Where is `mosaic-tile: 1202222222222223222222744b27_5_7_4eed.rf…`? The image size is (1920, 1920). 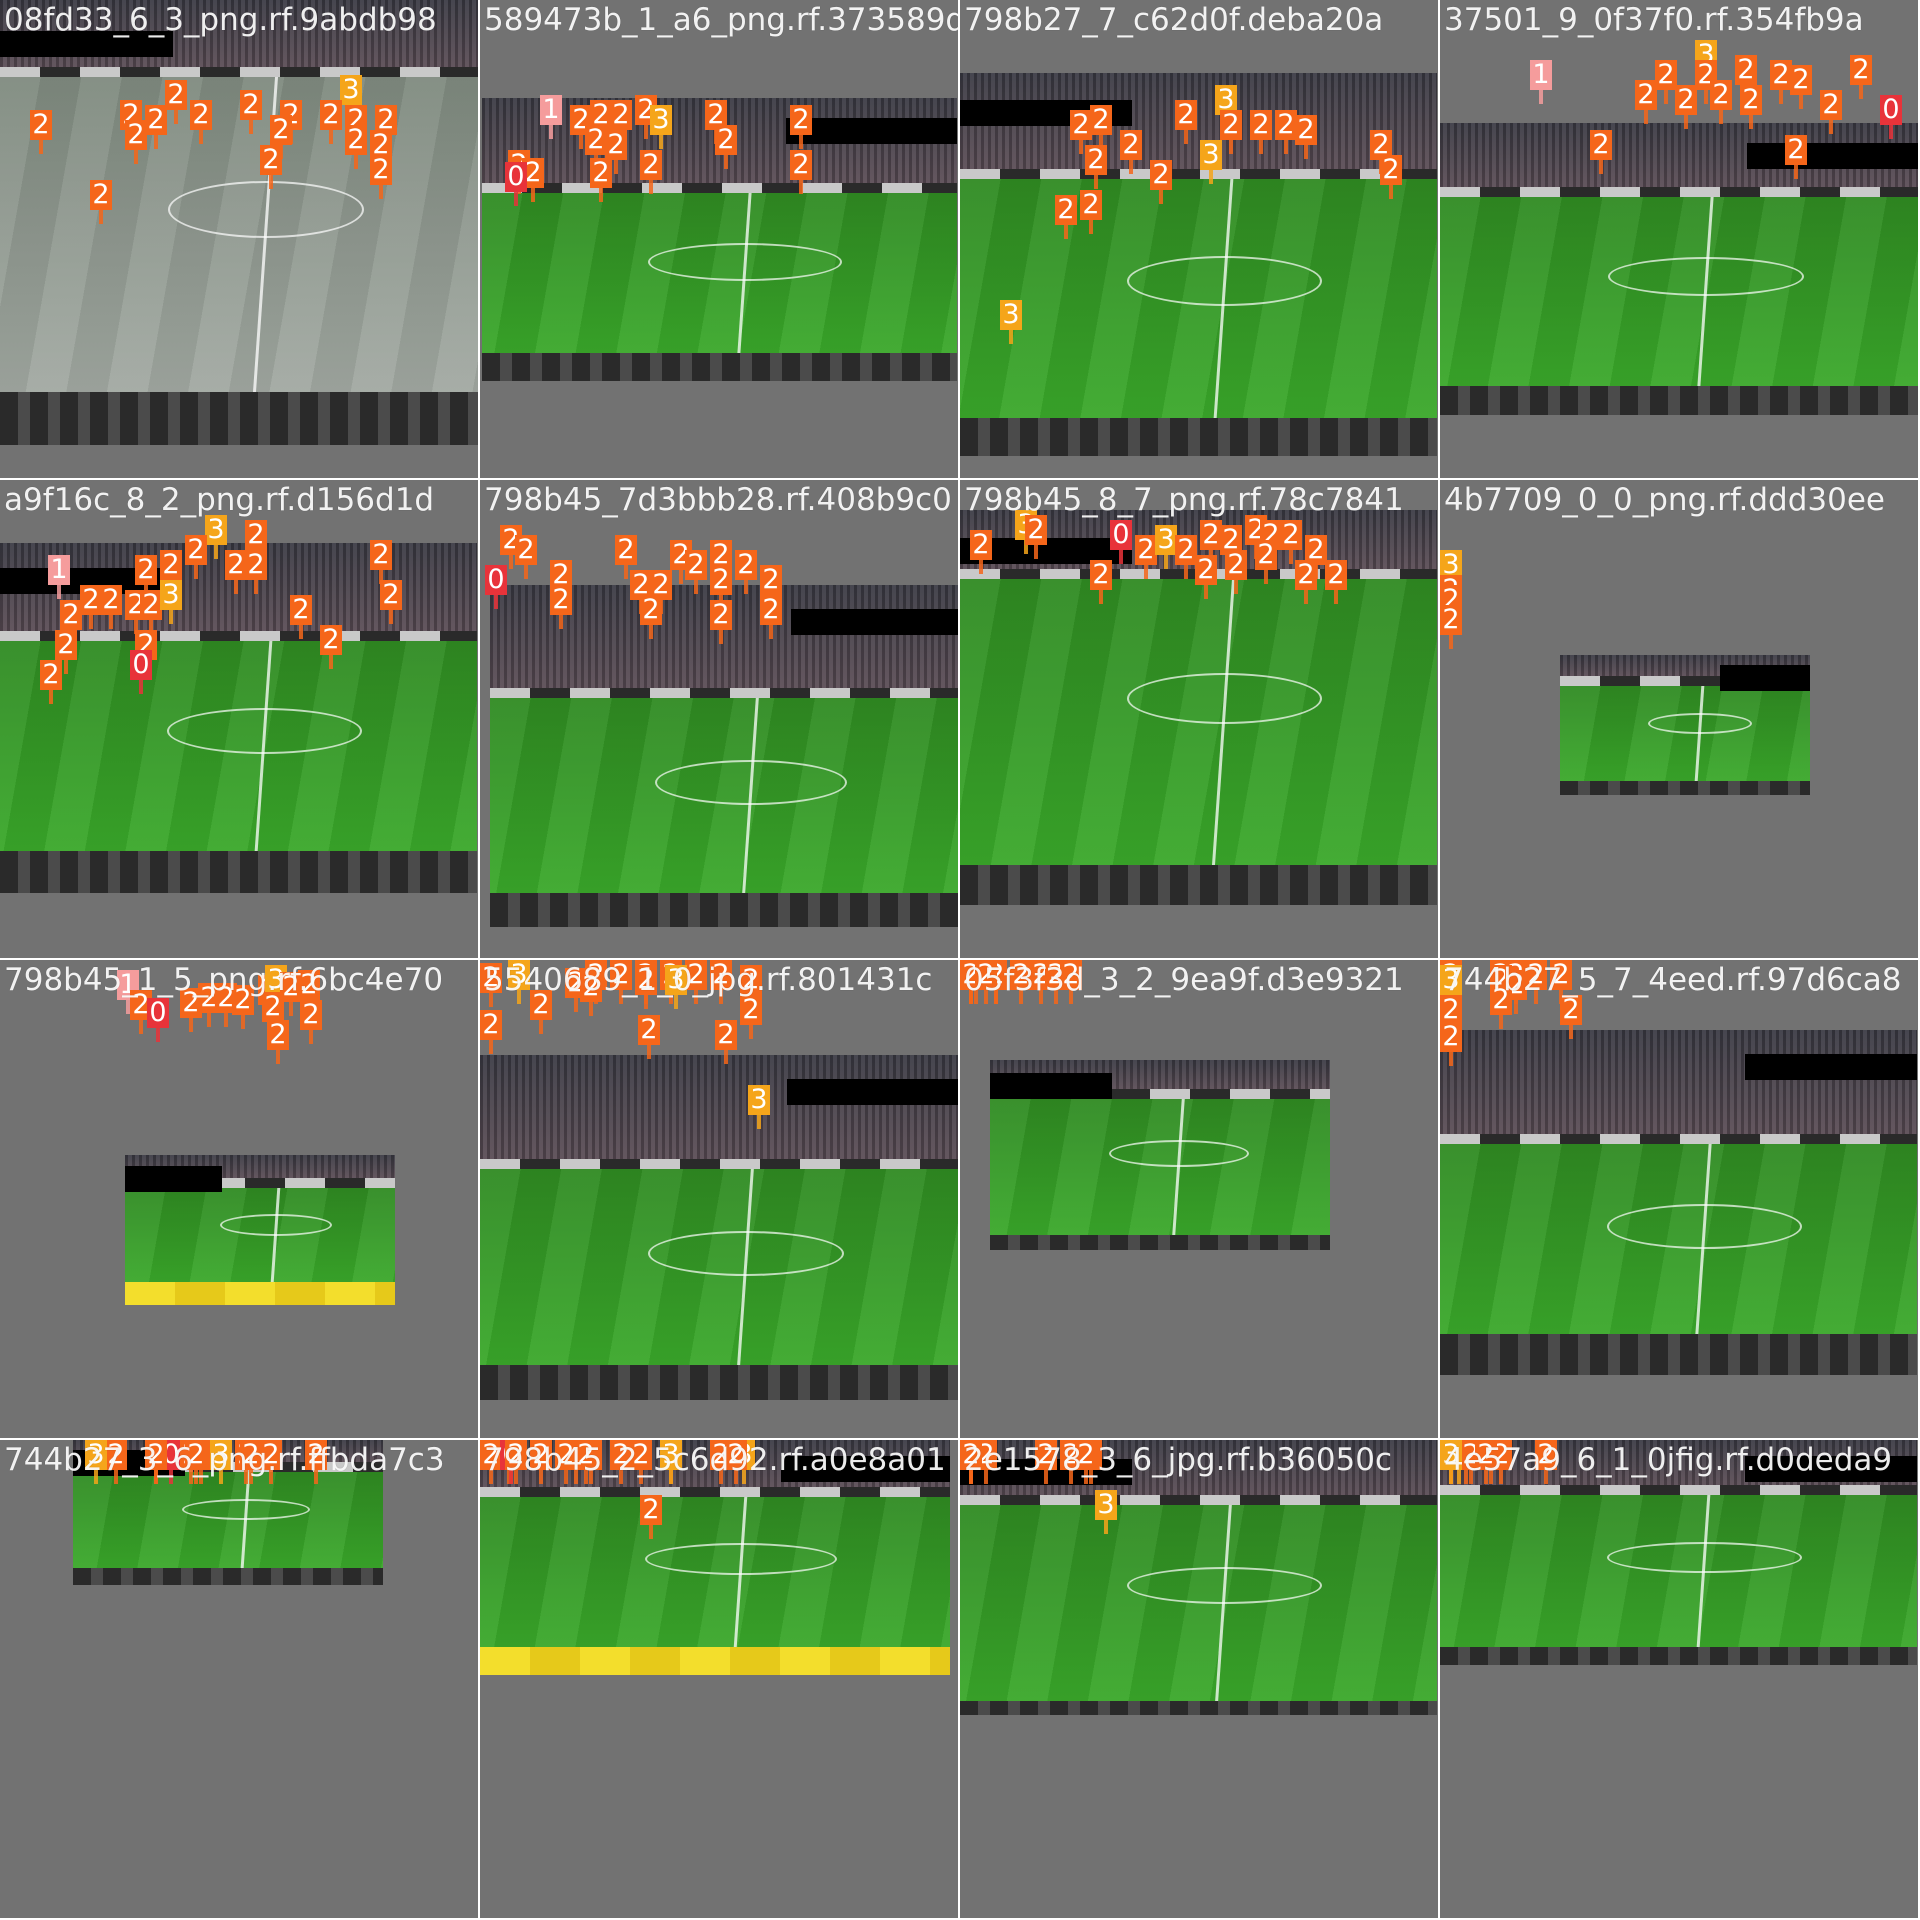
mosaic-tile: 1202222222222223222222744b27_5_7_4eed.rf… is located at coordinates (1680, 1200).